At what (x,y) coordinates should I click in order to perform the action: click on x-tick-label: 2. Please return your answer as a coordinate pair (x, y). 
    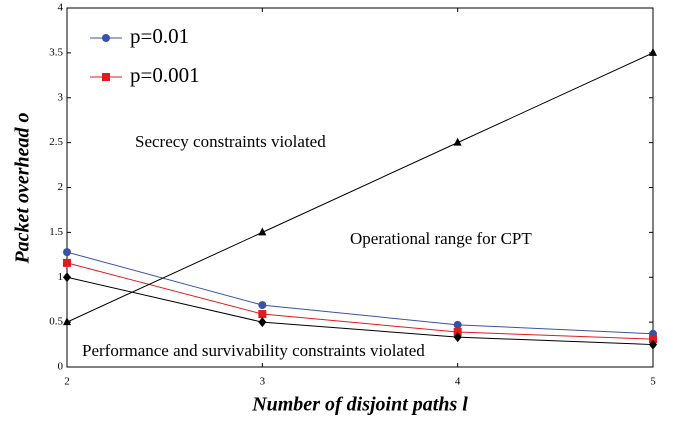
    Looking at the image, I should click on (67, 382).